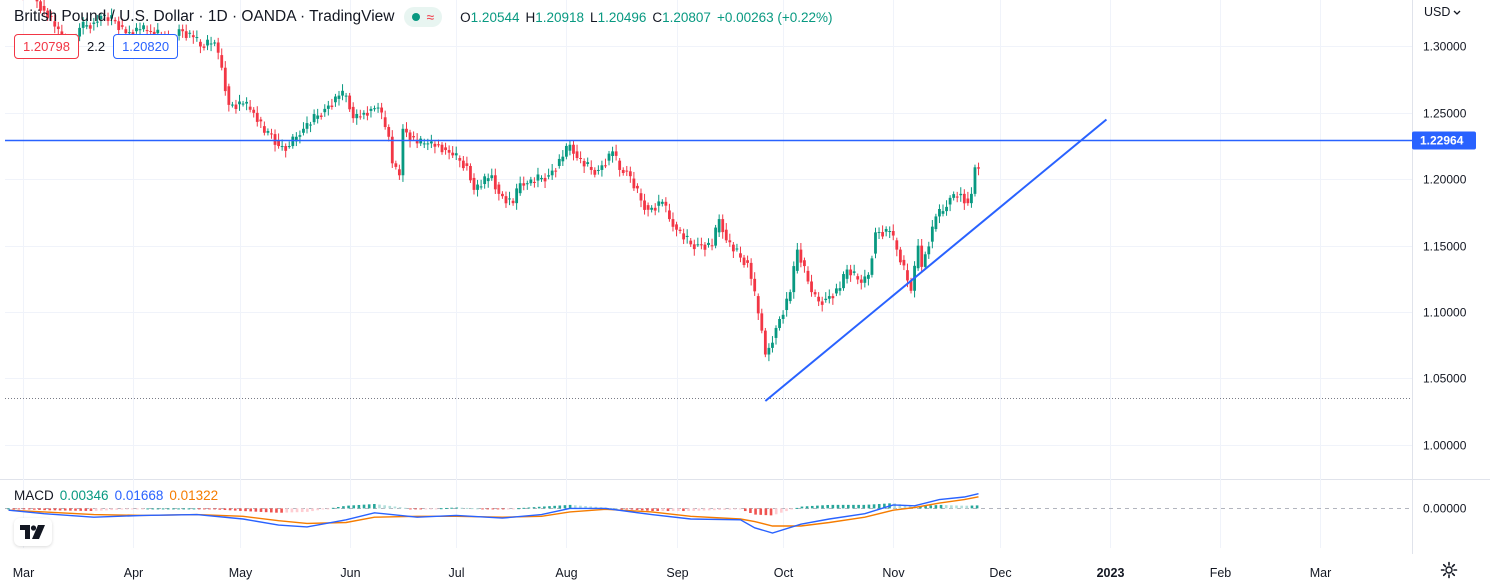 Image resolution: width=1490 pixels, height=584 pixels. What do you see at coordinates (46, 46) in the screenshot?
I see `sell-price-button: 1.20798` at bounding box center [46, 46].